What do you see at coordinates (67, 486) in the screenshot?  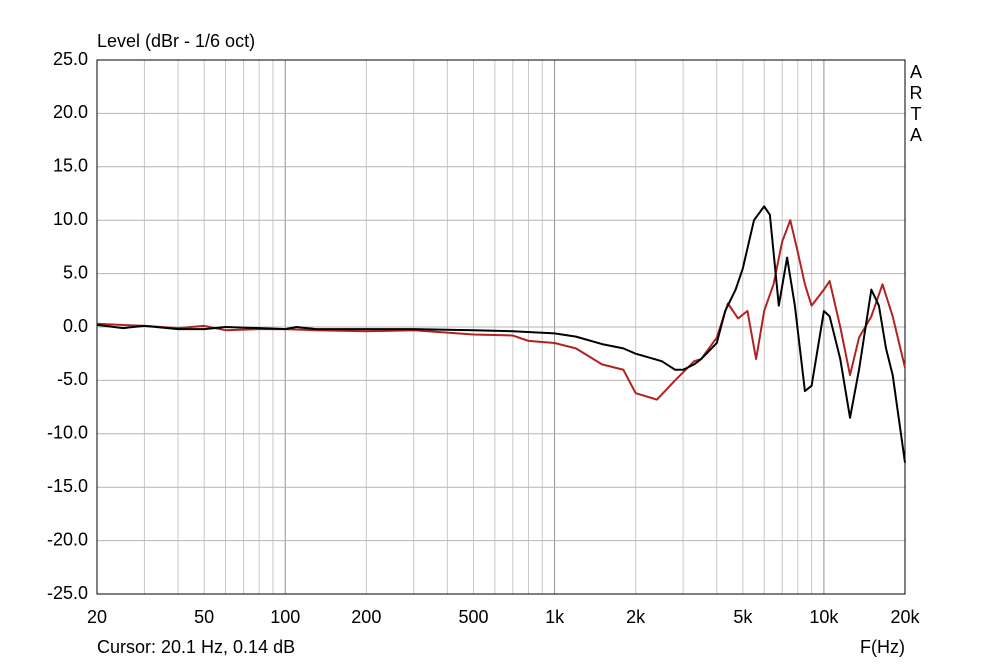 I see `y-tick-label: -15.0` at bounding box center [67, 486].